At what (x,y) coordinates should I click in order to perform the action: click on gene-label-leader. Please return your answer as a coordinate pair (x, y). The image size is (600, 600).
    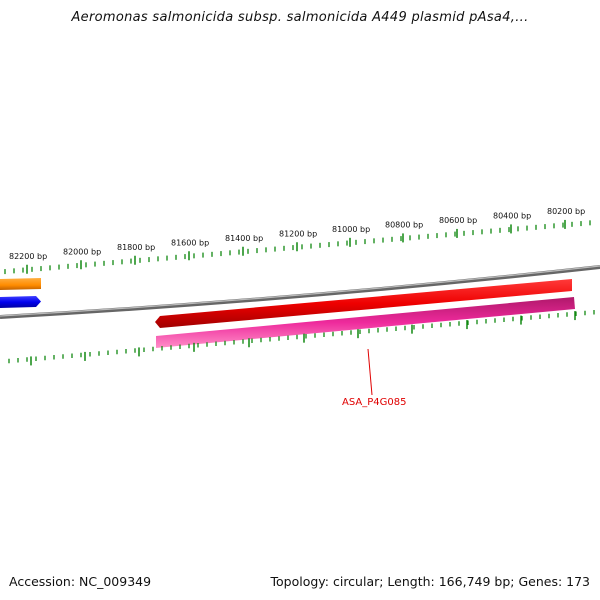
    Looking at the image, I should click on (370, 372).